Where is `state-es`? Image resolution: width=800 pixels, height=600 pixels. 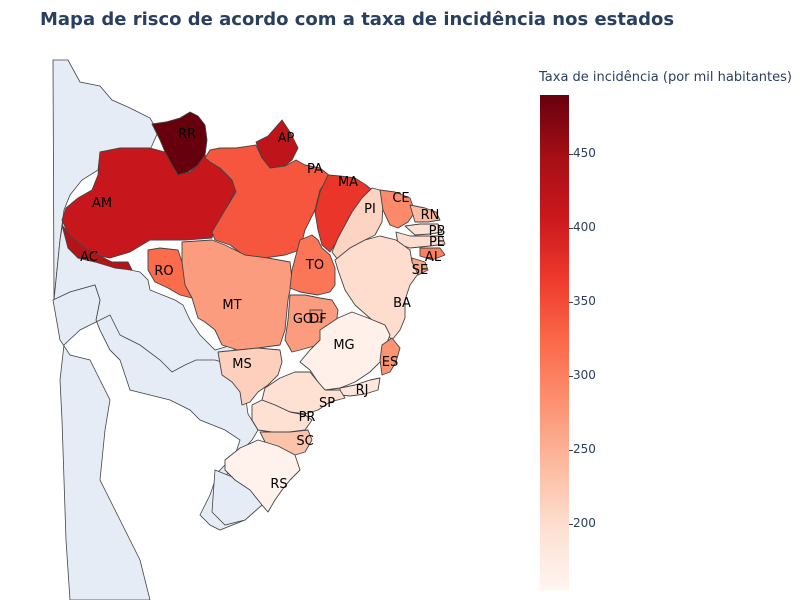 state-es is located at coordinates (390, 356).